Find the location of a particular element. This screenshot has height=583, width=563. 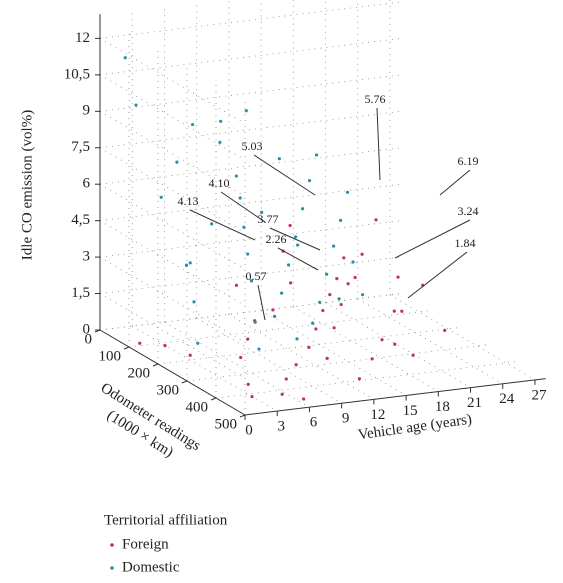

z-tick-label: 6 is located at coordinates (87, 184).